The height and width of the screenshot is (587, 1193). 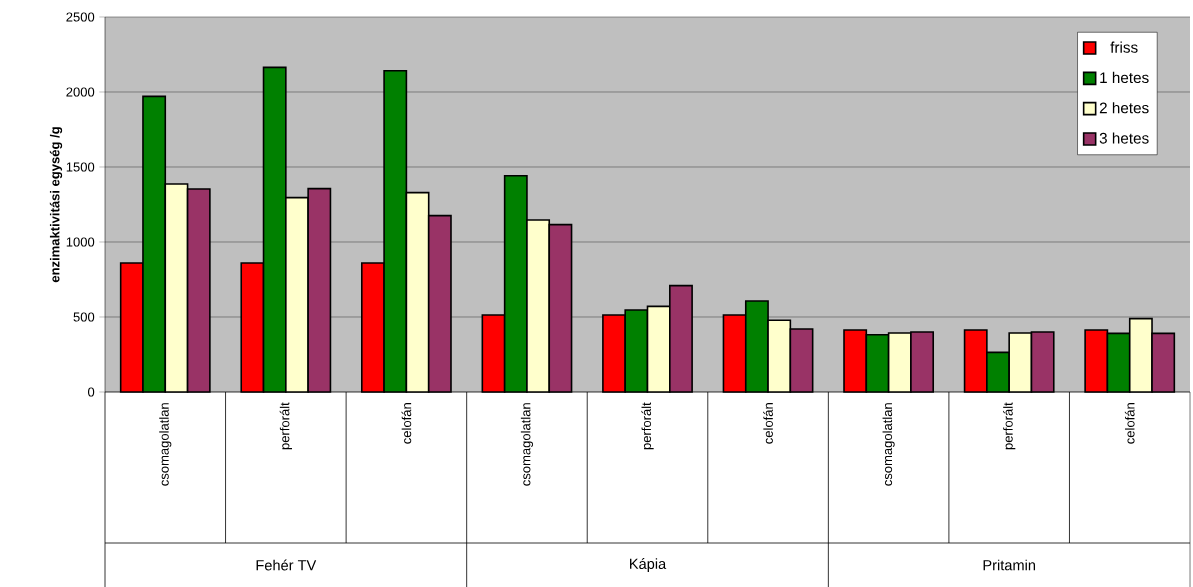 I want to click on text: Kápia, so click(x=648, y=565).